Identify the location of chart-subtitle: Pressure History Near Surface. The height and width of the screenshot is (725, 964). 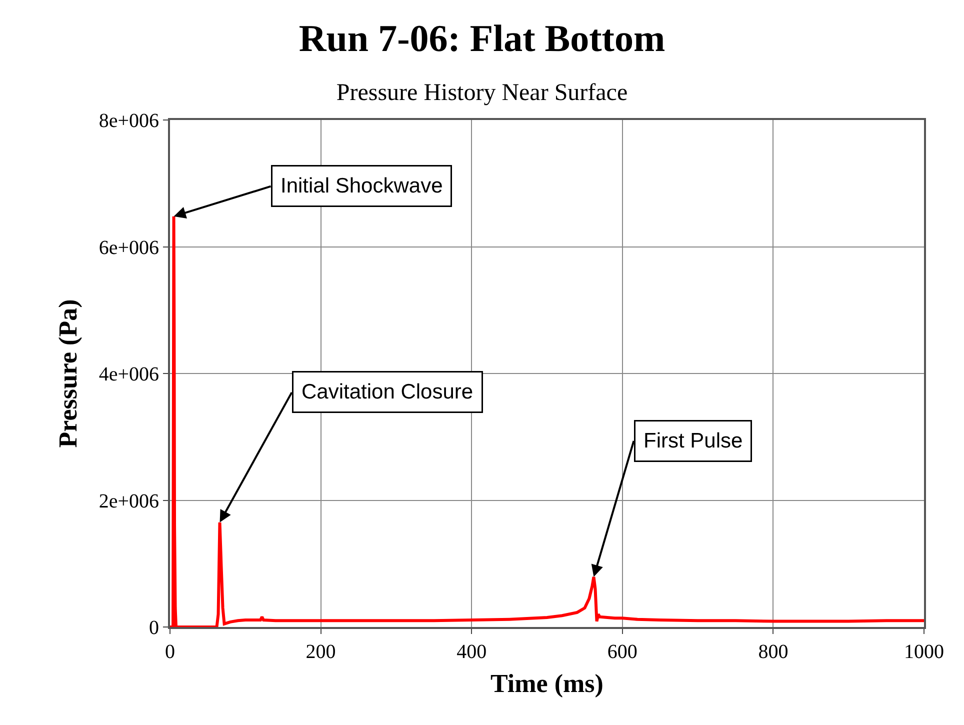
(482, 93).